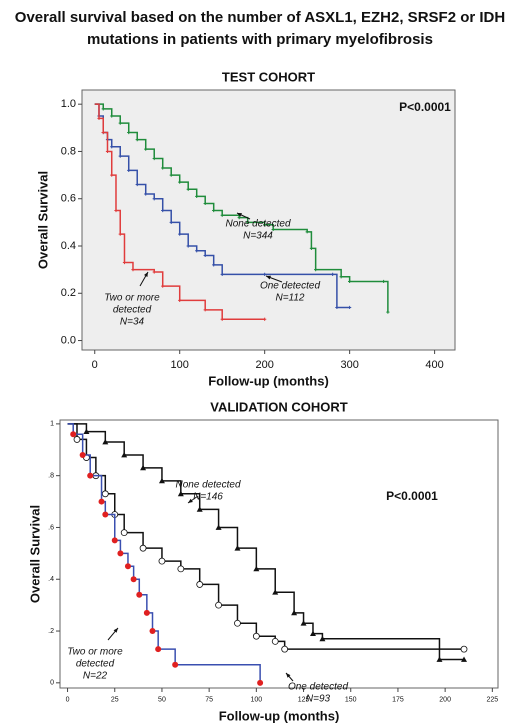 This screenshot has height=727, width=520. What do you see at coordinates (68, 104) in the screenshot?
I see `y-tick-label: 1.0` at bounding box center [68, 104].